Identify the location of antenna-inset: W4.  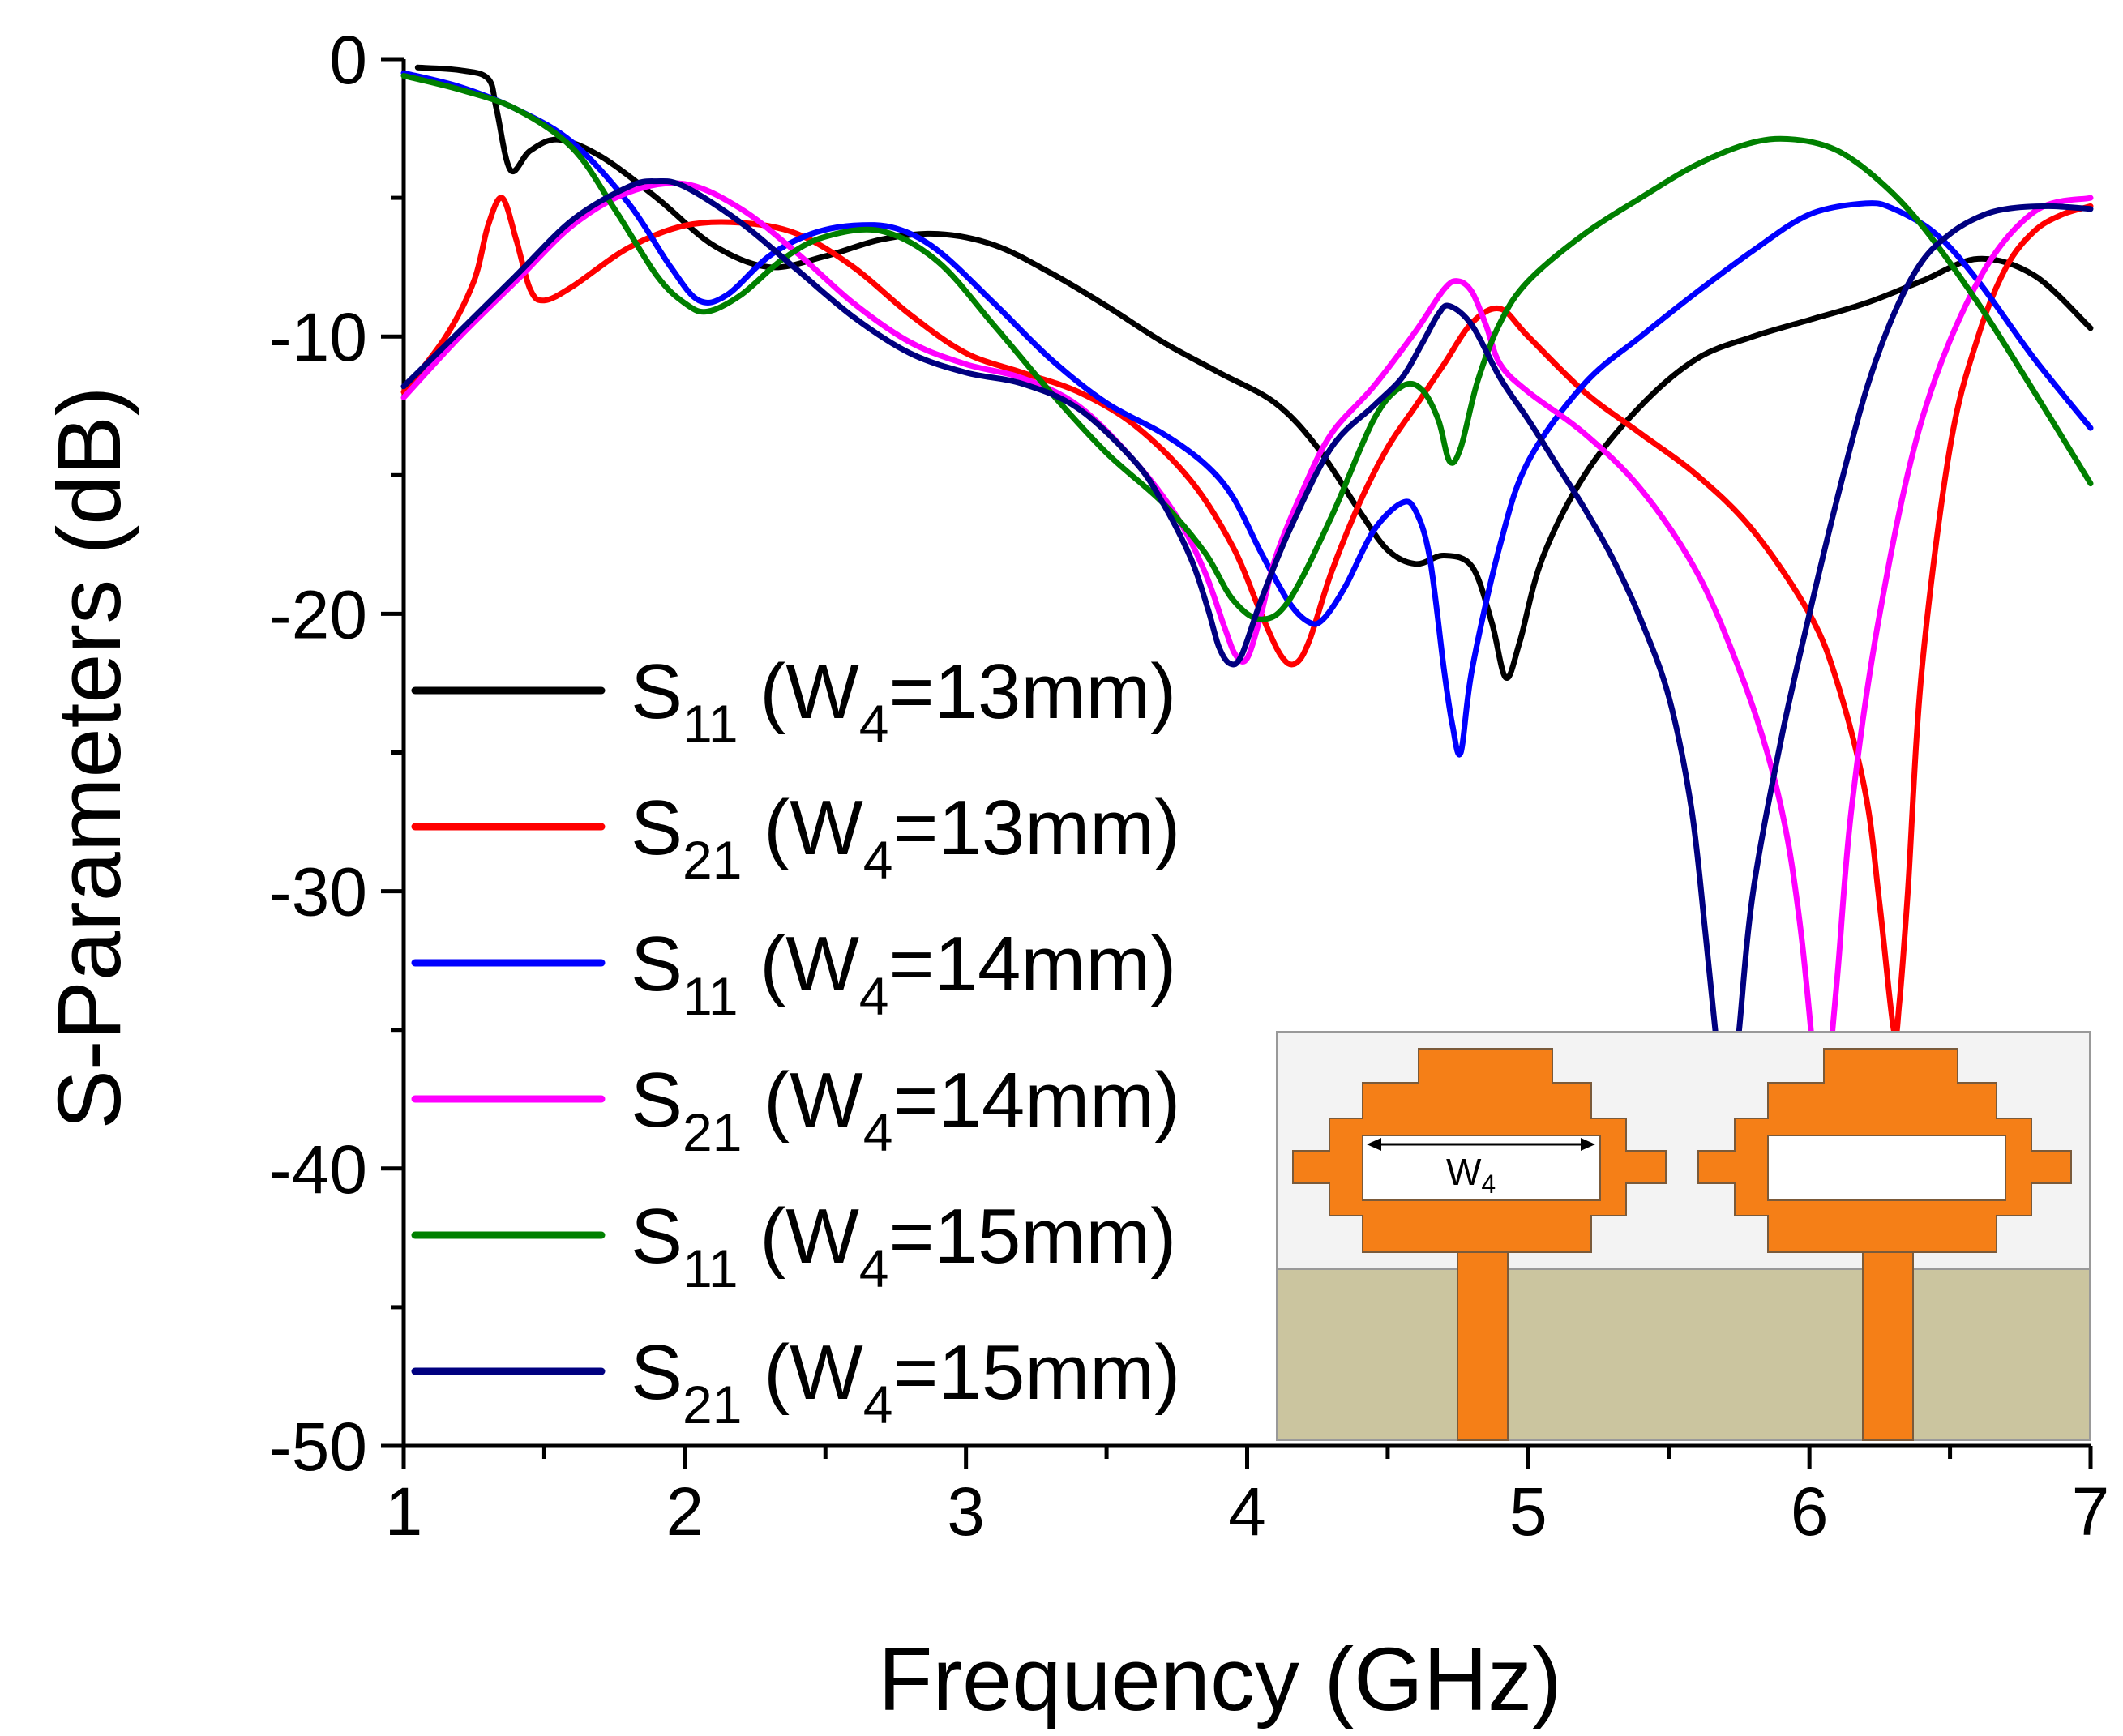
(1684, 1236).